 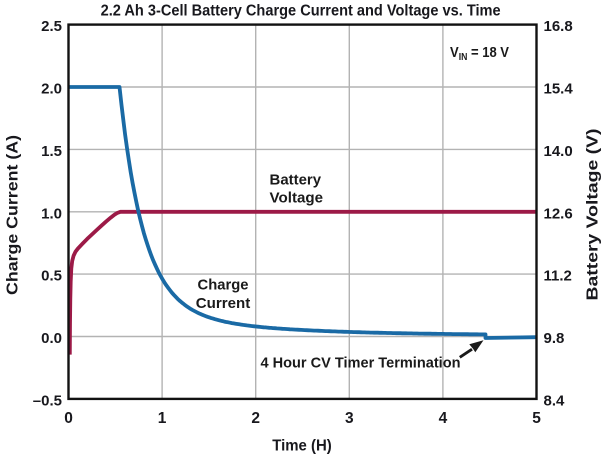 What do you see at coordinates (51, 213) in the screenshot?
I see `svg-text: 1.0` at bounding box center [51, 213].